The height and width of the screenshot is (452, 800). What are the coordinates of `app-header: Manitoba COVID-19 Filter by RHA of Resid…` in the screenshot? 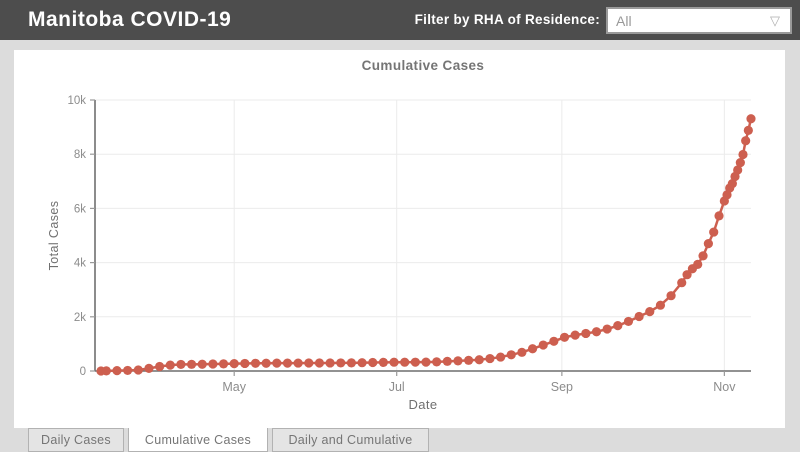 It's located at (400, 20).